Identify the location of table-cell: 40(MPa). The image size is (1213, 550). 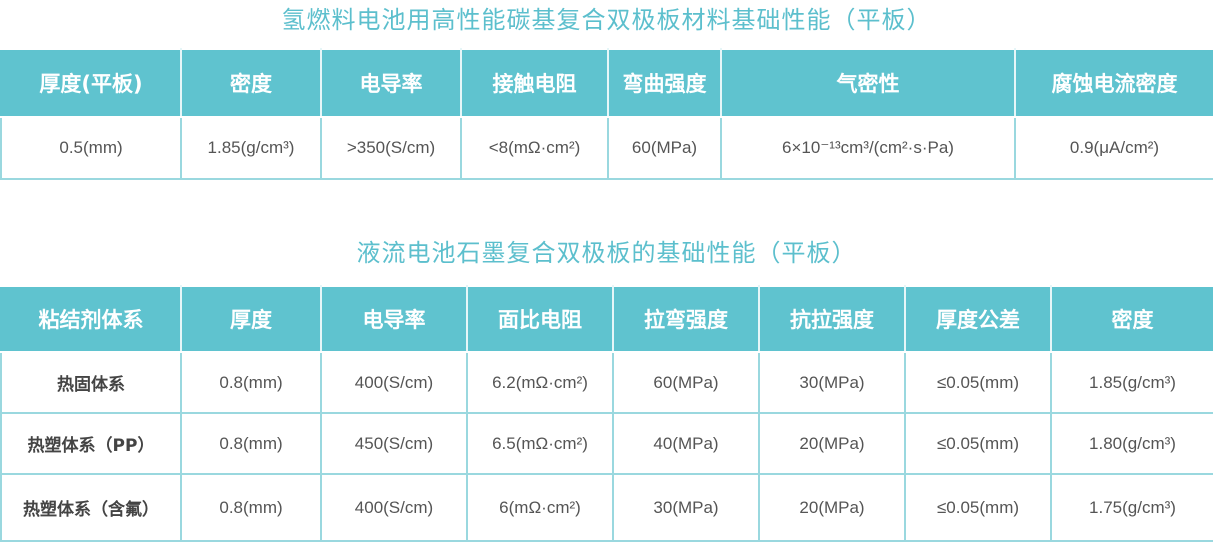
(686, 443).